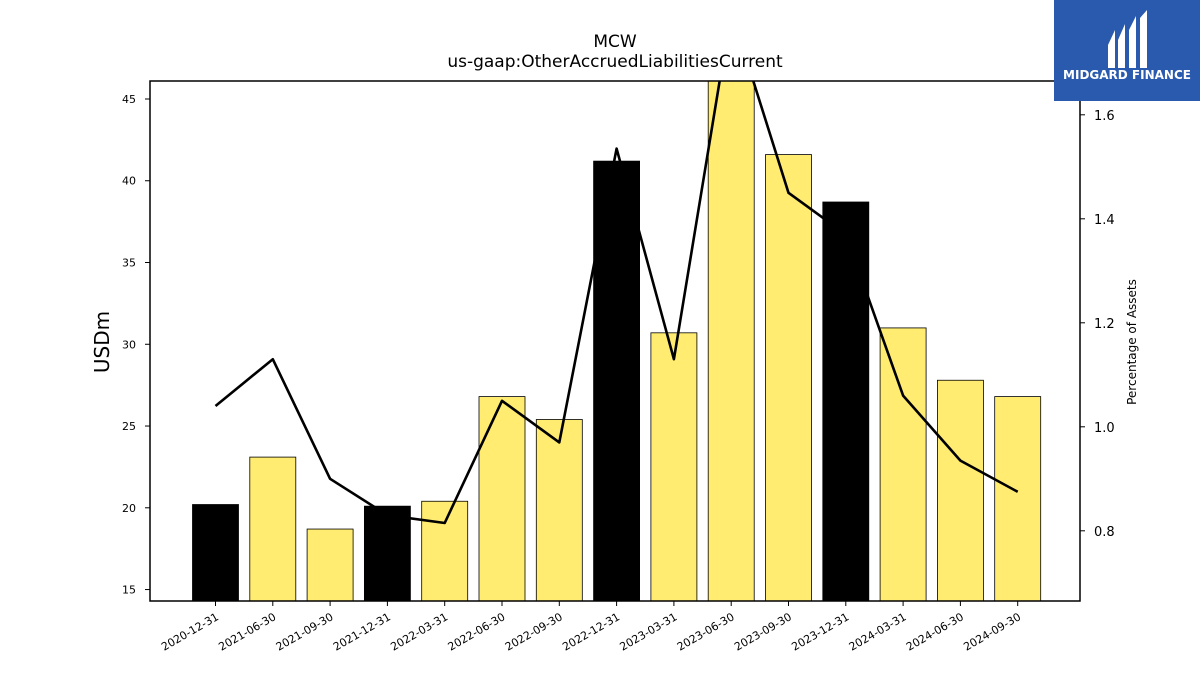 This screenshot has height=675, width=1200. What do you see at coordinates (190, 631) in the screenshot?
I see `x-tick-label: 2020-12-31` at bounding box center [190, 631].